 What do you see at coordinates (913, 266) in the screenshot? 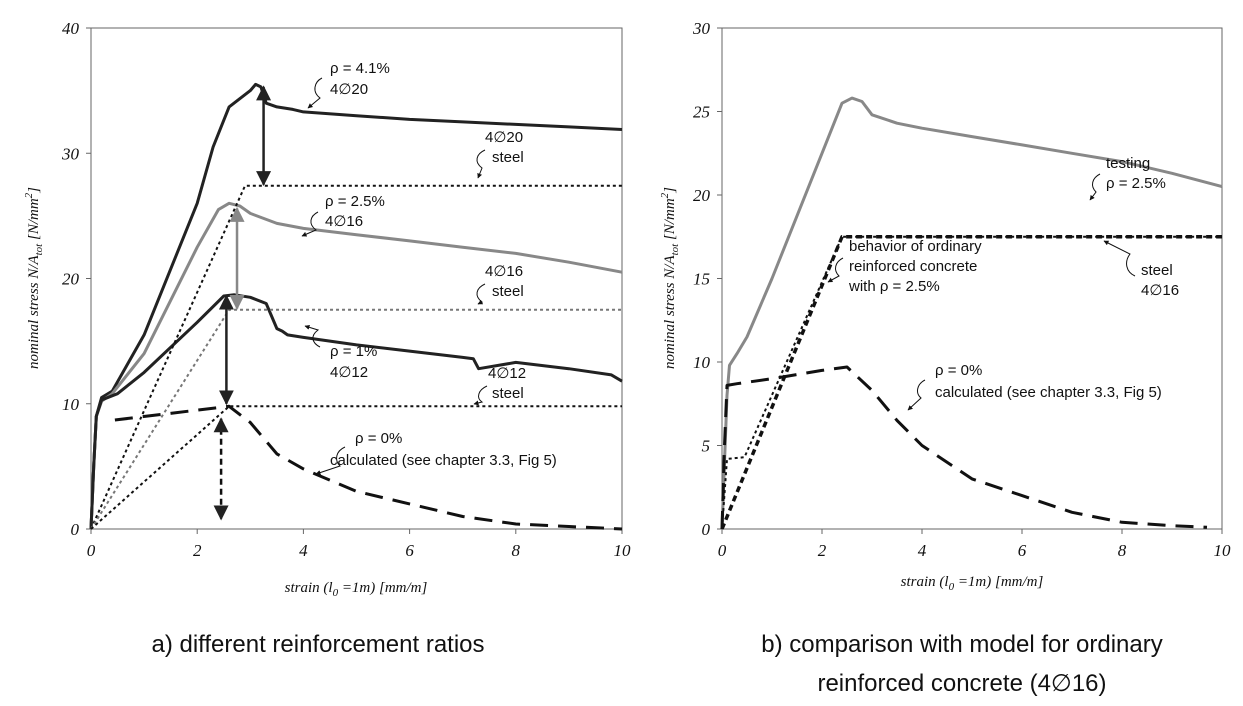
I see `svg-text: reinforced concrete` at bounding box center [913, 266].